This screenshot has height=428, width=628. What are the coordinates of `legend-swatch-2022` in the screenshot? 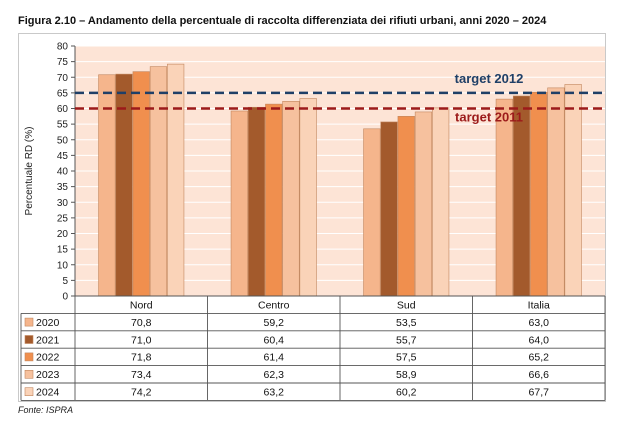 It's located at (29, 357).